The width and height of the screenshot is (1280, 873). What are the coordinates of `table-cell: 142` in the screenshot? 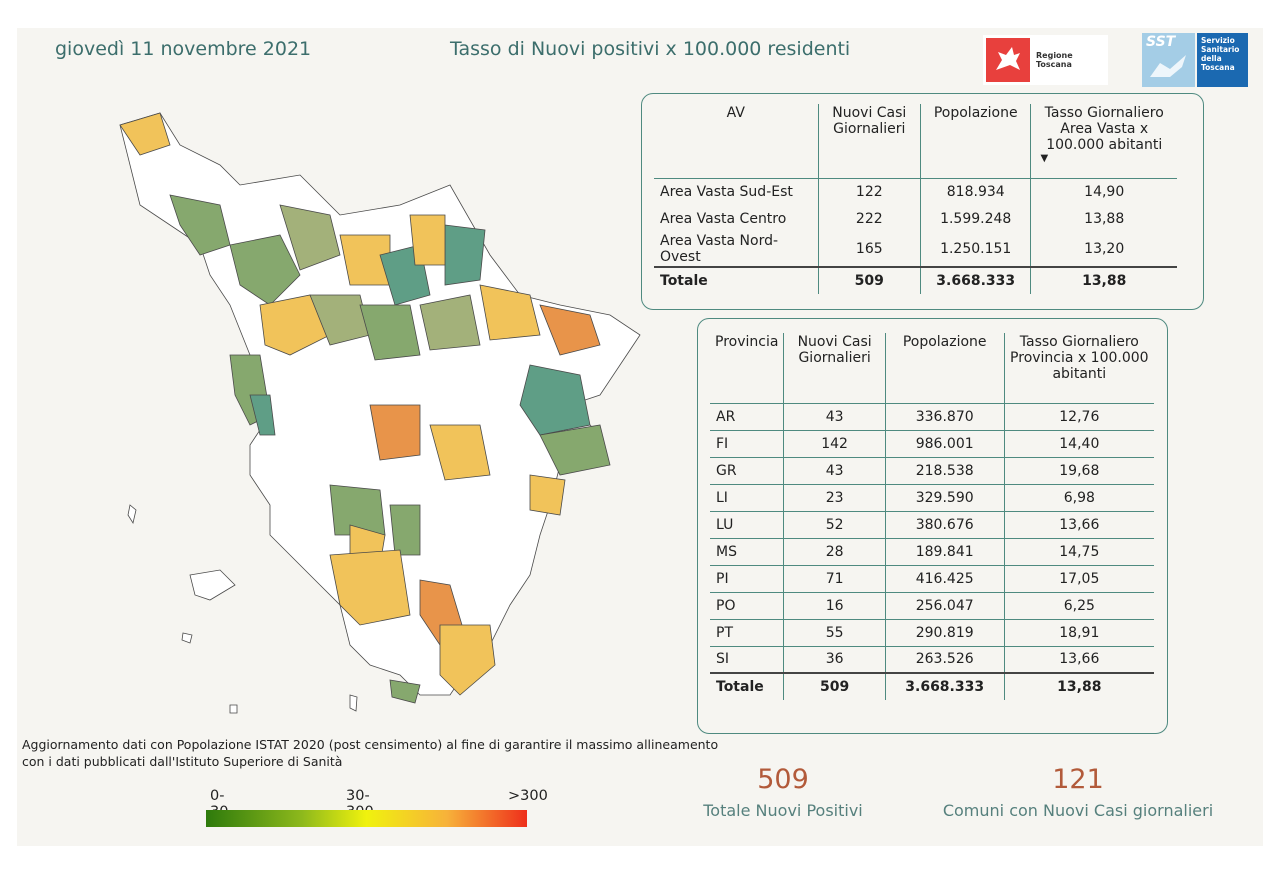 It's located at (834, 444).